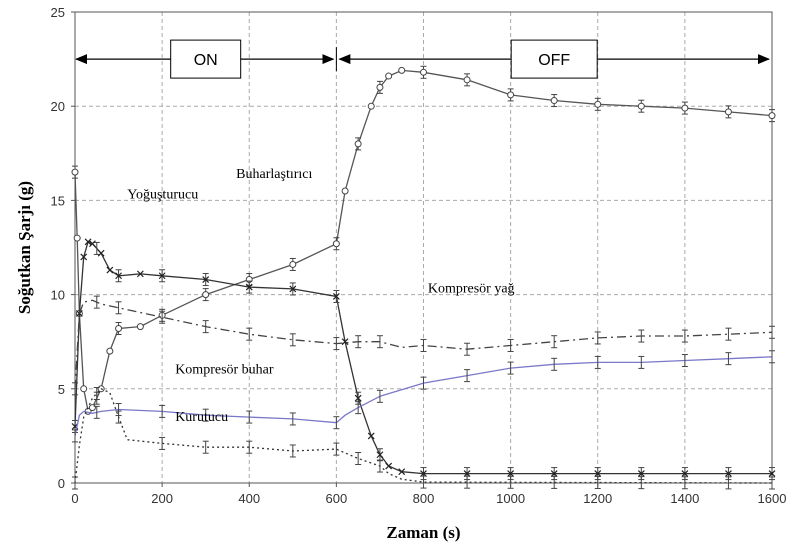  I want to click on x-tick-label: 200, so click(162, 498).